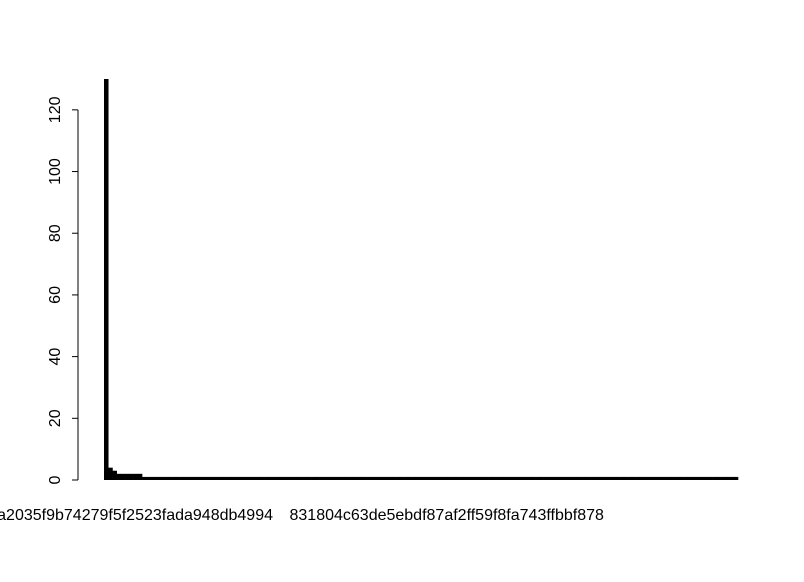  I want to click on y-tick-label: 60, so click(55, 295).